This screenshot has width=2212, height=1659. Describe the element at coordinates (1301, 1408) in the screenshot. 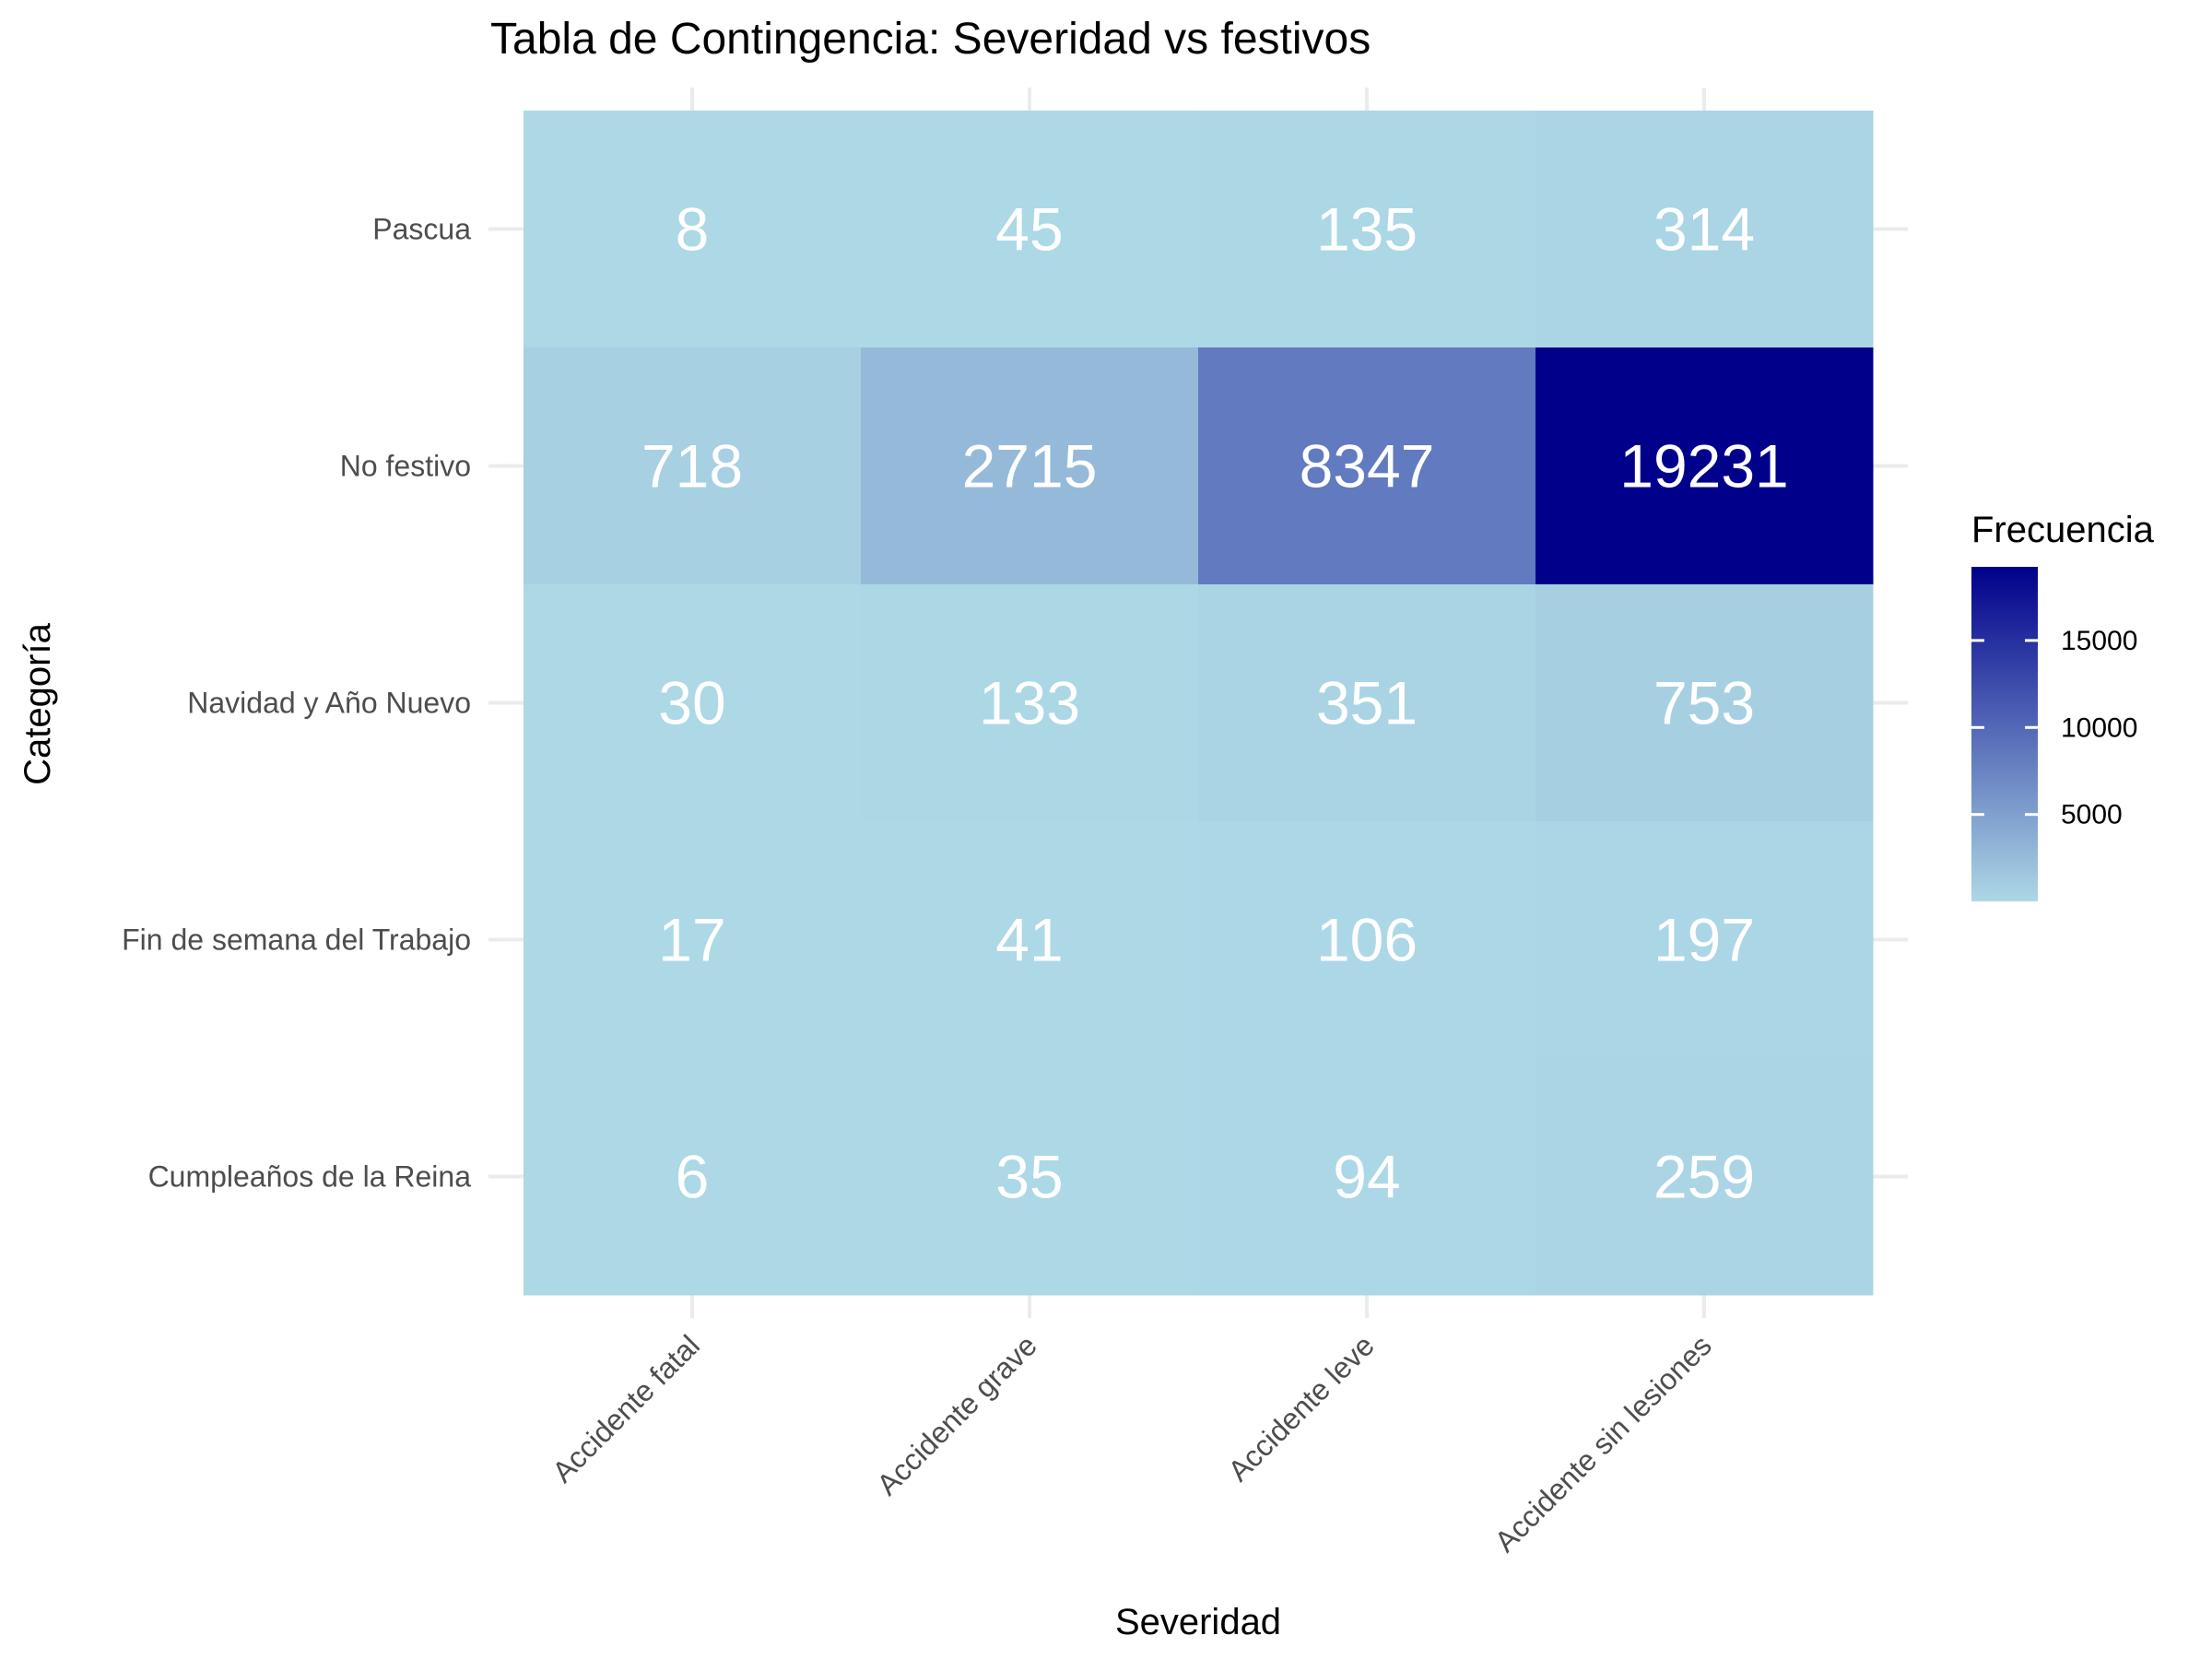

I see `x-tick-label: Accidente leve` at that location.